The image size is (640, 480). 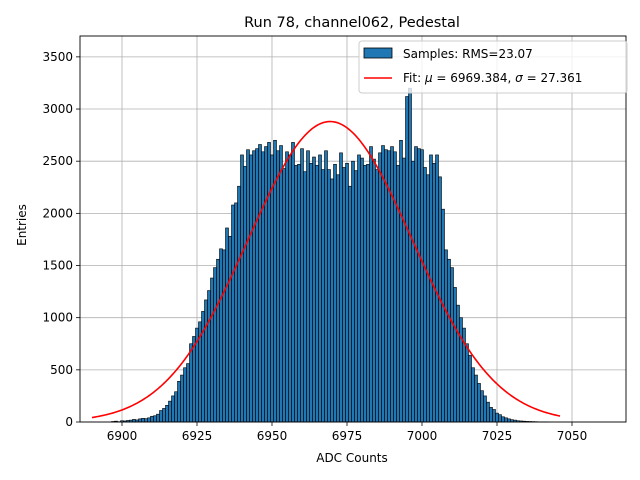 I want to click on y-tick-label: 1000, so click(x=57, y=318).